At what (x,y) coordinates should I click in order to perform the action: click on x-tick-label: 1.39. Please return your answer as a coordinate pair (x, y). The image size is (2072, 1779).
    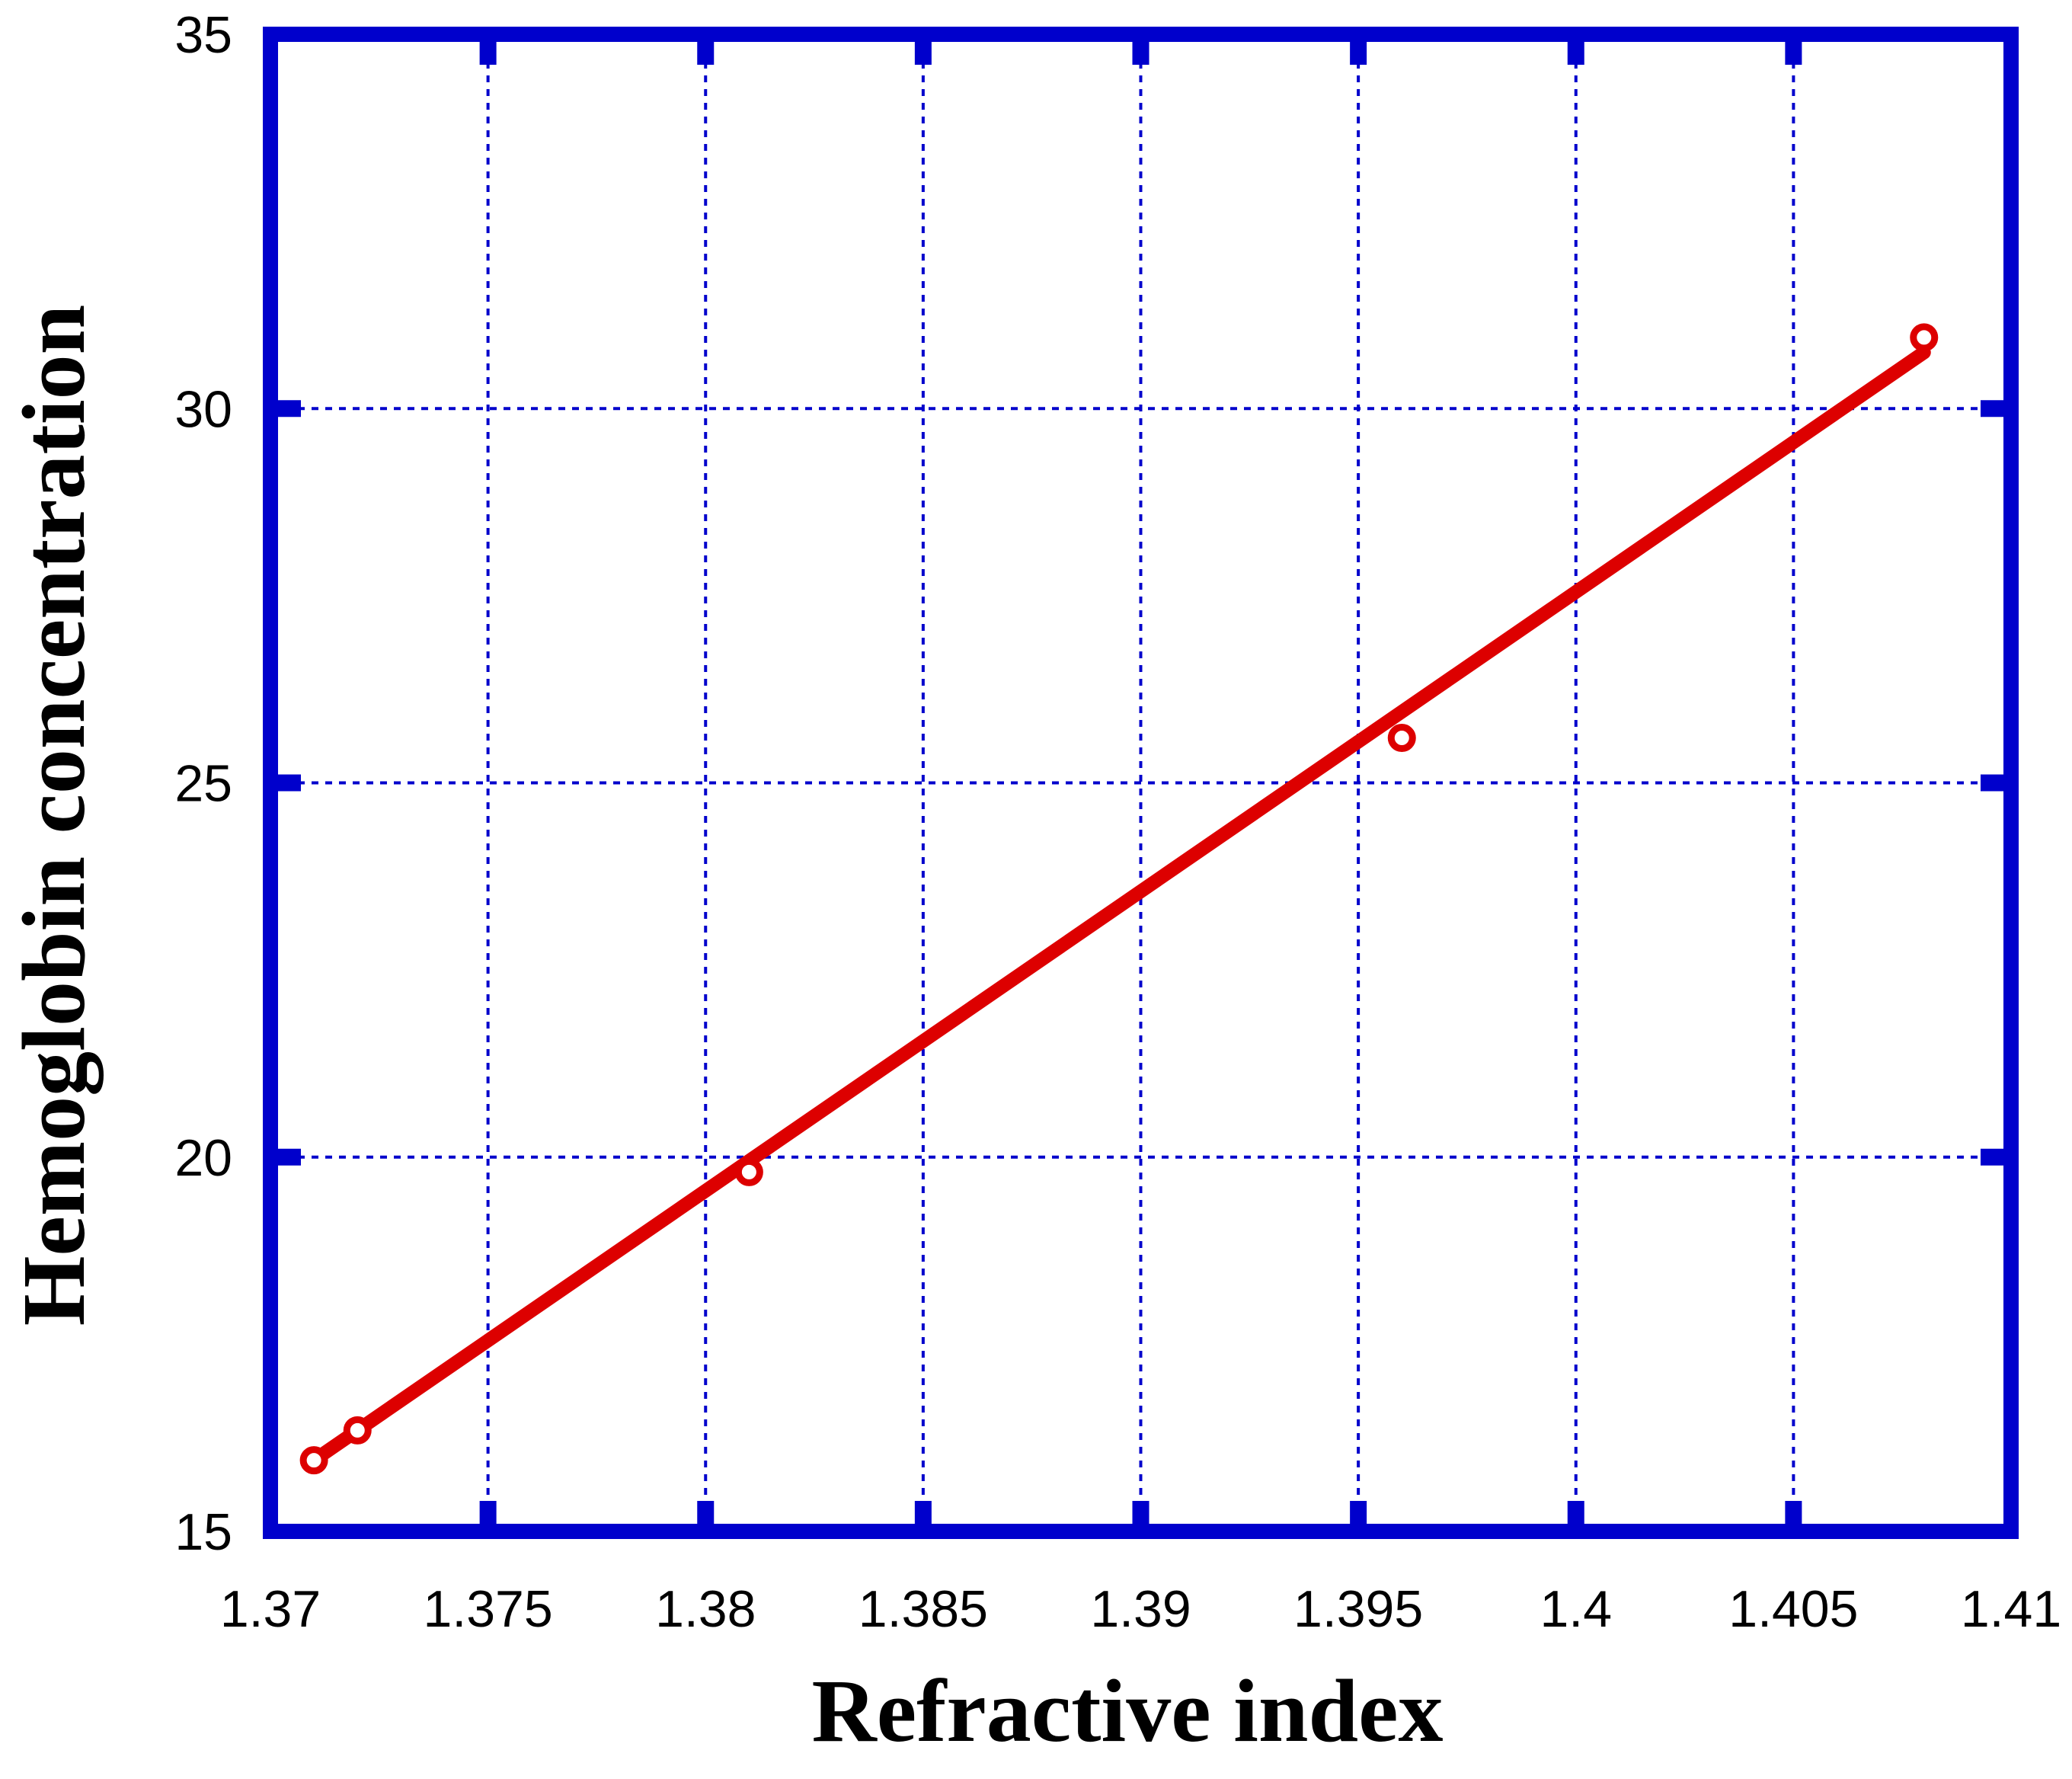
    Looking at the image, I should click on (1140, 1609).